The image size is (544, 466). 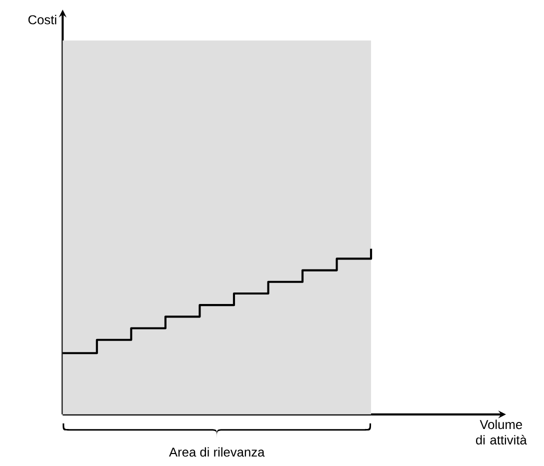 What do you see at coordinates (501, 432) in the screenshot?
I see `text: Volume di attività` at bounding box center [501, 432].